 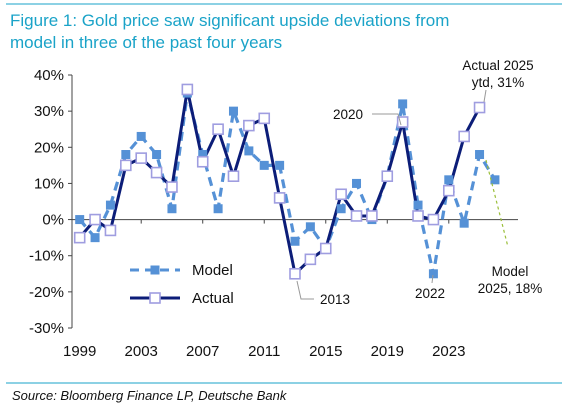 I want to click on y-tick-label: 20%, so click(x=49, y=147).